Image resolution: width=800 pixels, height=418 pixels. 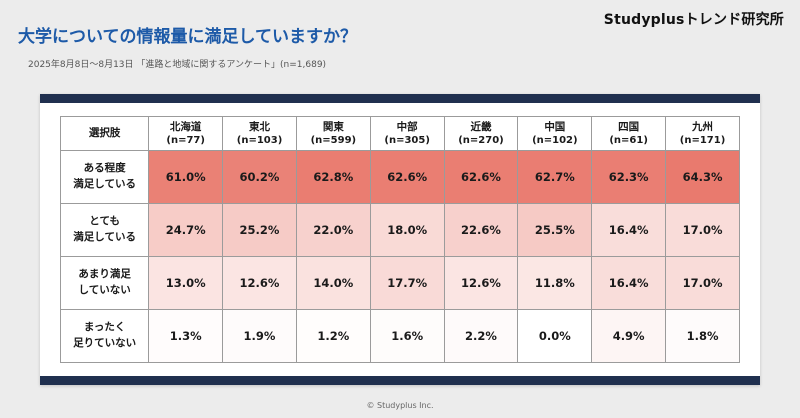 I want to click on value-cell: 1.9%, so click(x=259, y=336).